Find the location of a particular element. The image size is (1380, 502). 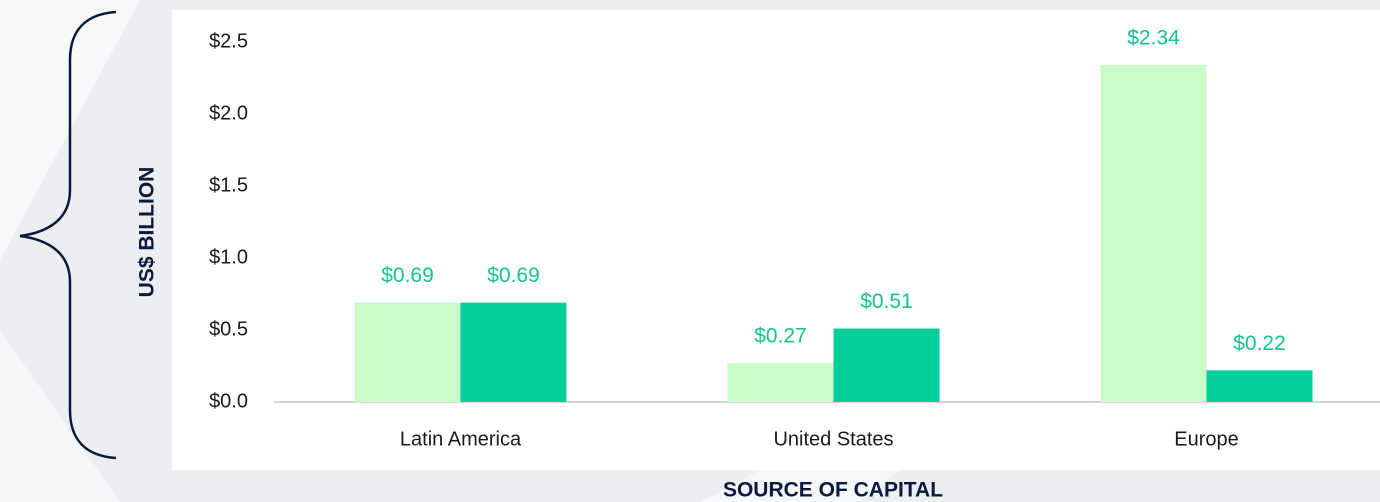

y-tick-label: $0.5 is located at coordinates (228, 329).